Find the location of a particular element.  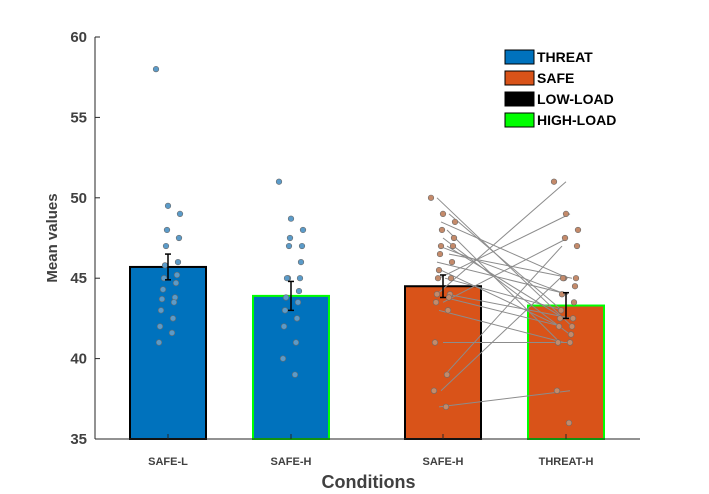

legend-label: LOW-LOAD is located at coordinates (575, 99).